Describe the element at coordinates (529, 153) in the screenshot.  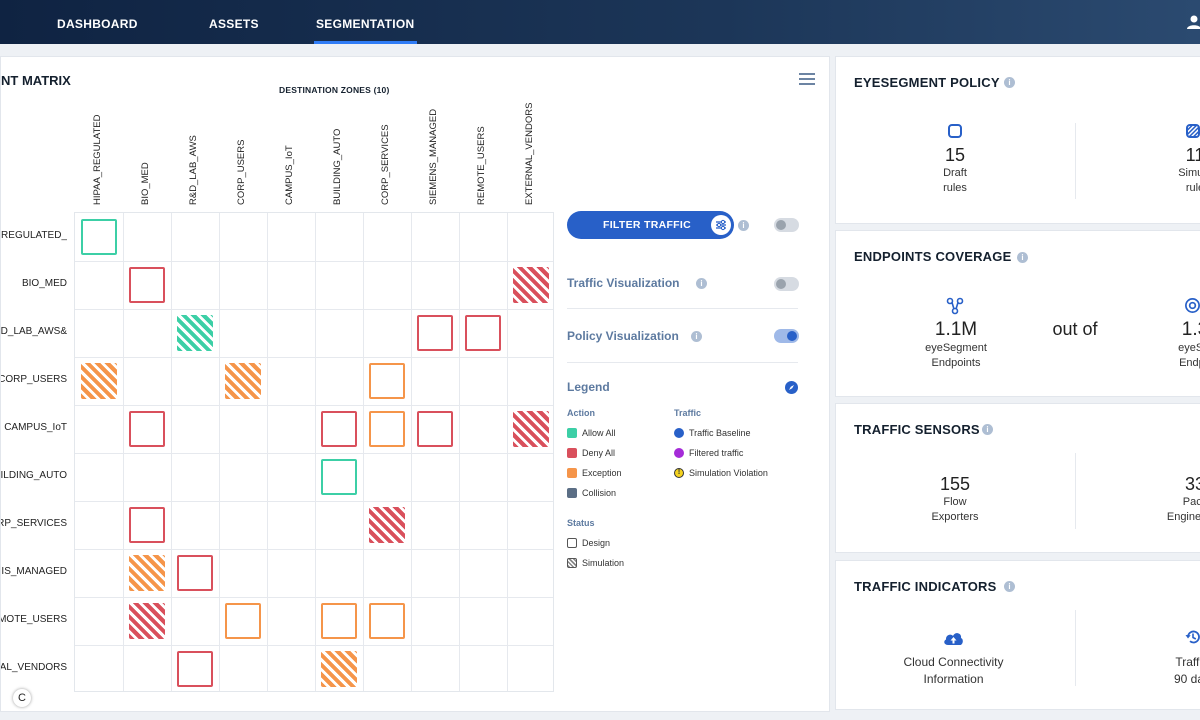
I see `column-label: EXTERNAL_VENDORS` at that location.